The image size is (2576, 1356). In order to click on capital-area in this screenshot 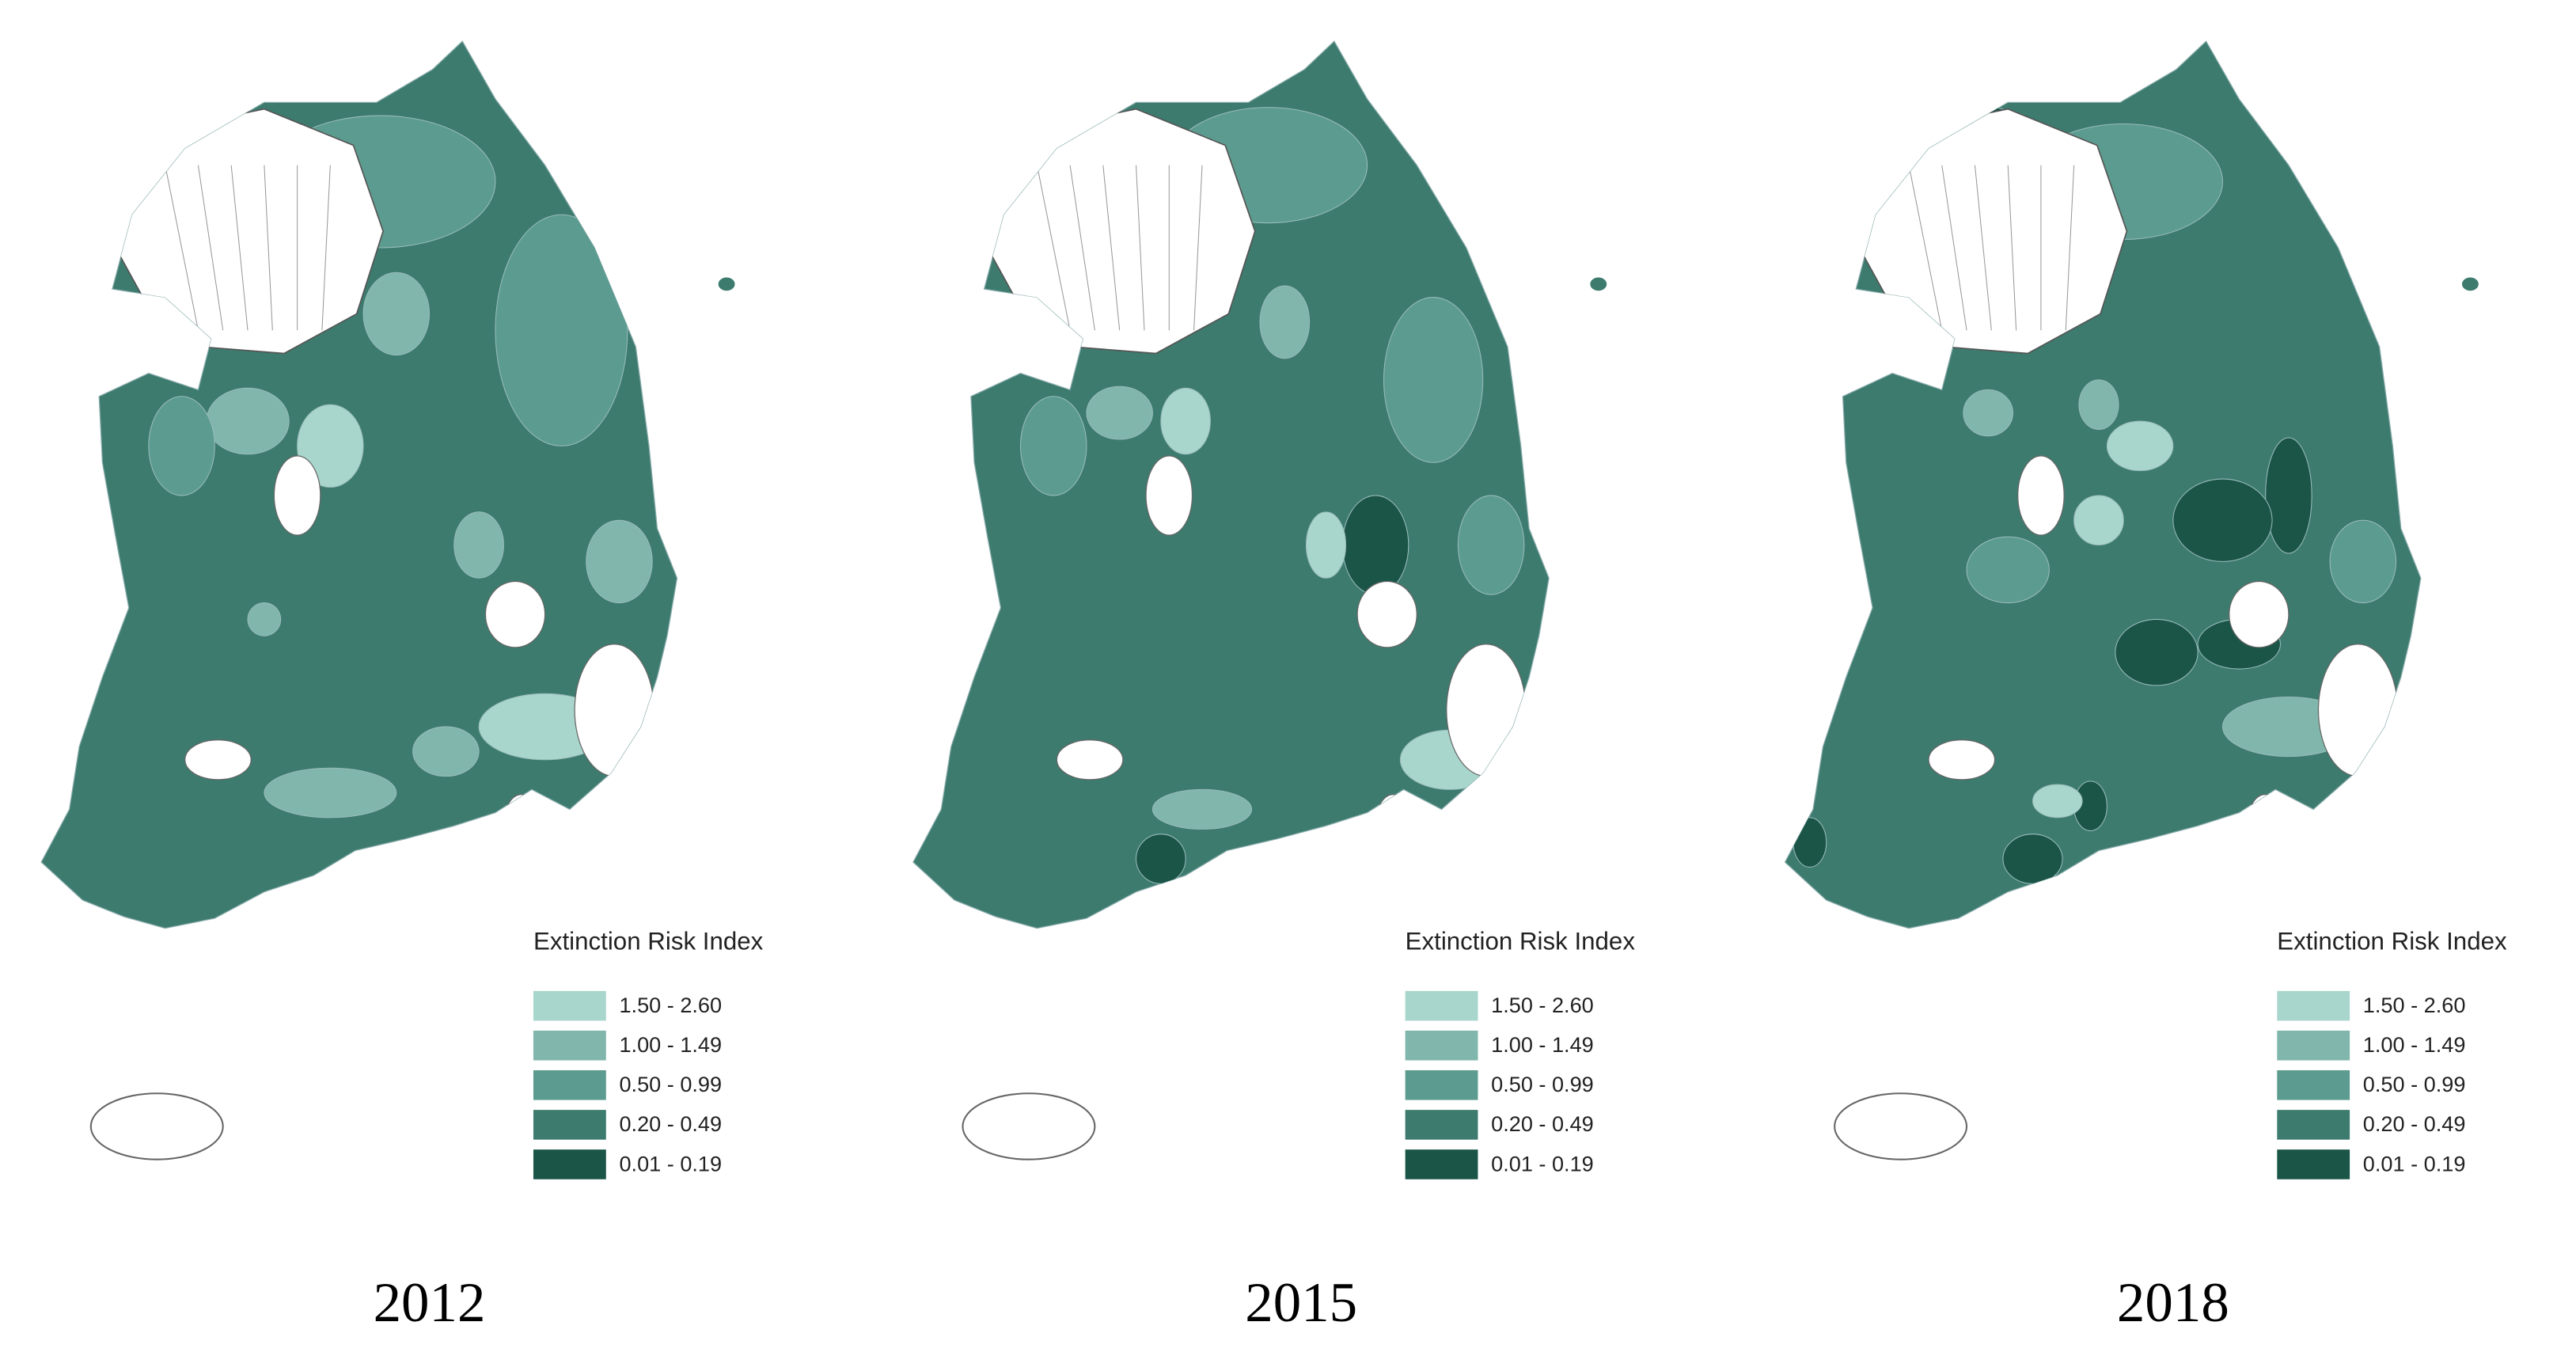, I will do `click(249, 231)`.